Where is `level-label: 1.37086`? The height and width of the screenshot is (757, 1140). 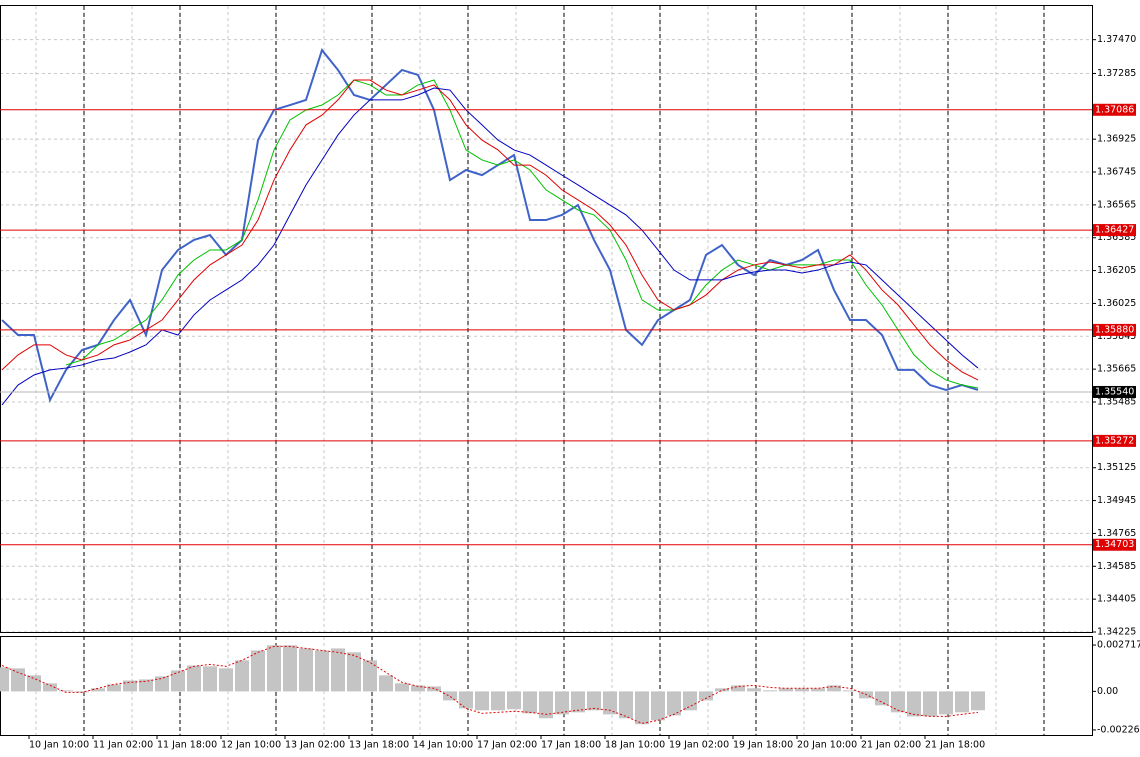 level-label: 1.37086 is located at coordinates (1114, 109).